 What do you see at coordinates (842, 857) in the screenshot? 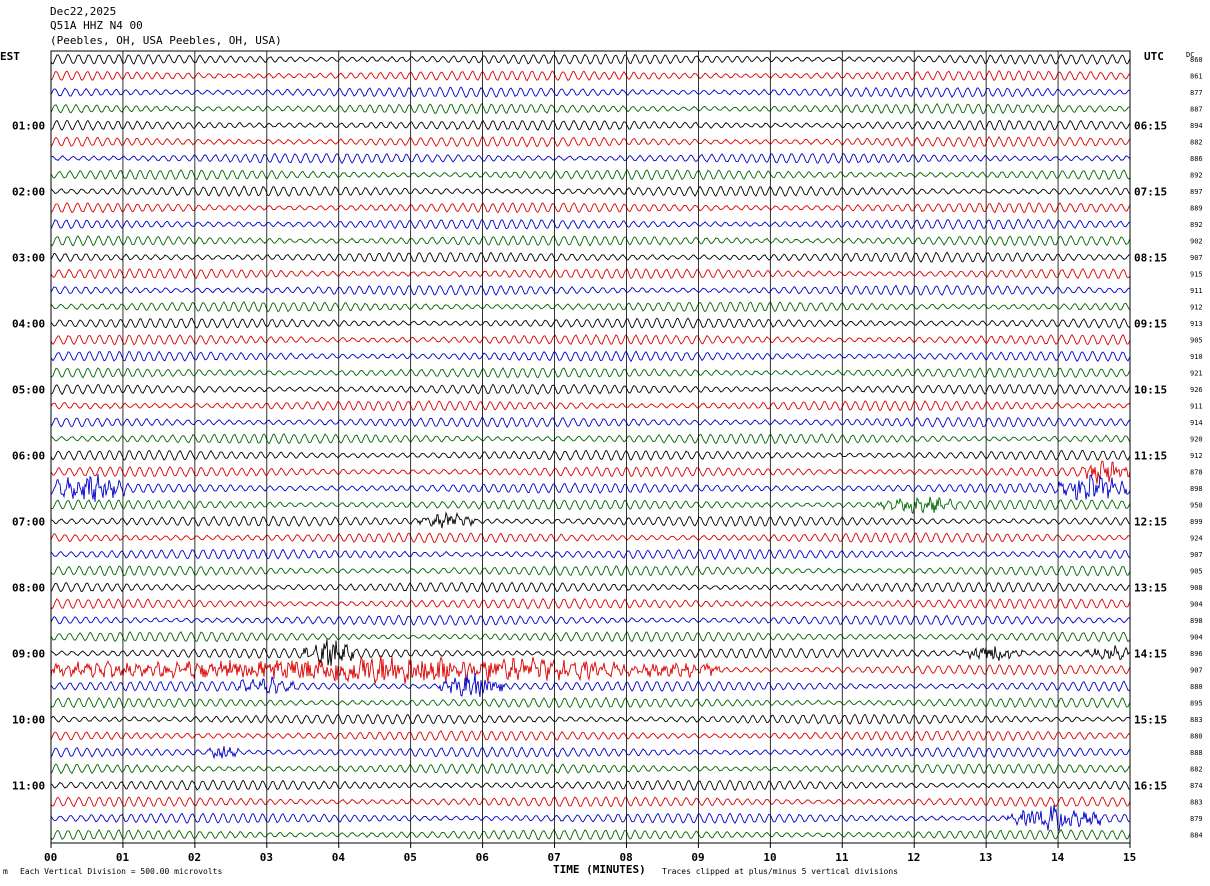
I see `x-tick-label: 11` at bounding box center [842, 857].